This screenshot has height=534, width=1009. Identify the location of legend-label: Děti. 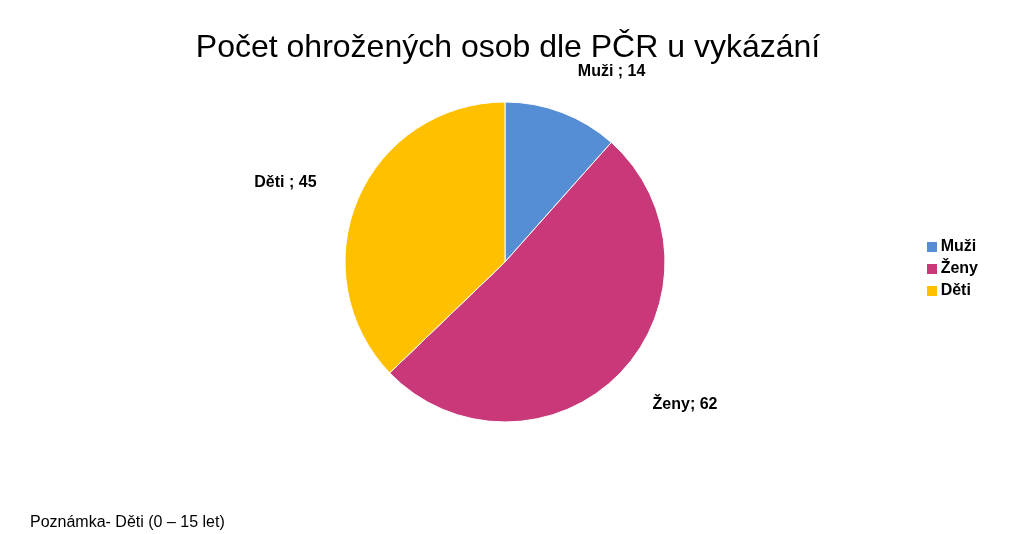
(955, 289).